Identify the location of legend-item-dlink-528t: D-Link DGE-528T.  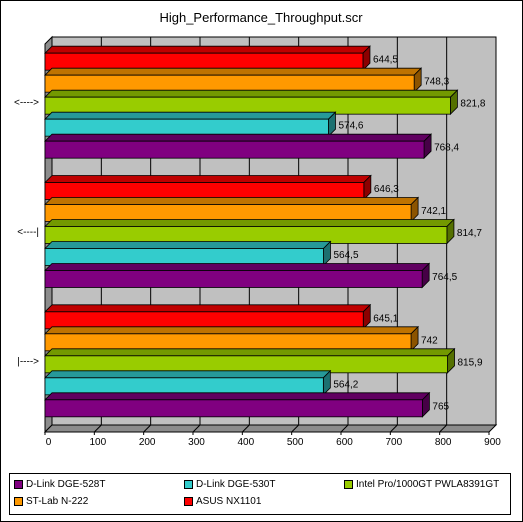
(59, 484).